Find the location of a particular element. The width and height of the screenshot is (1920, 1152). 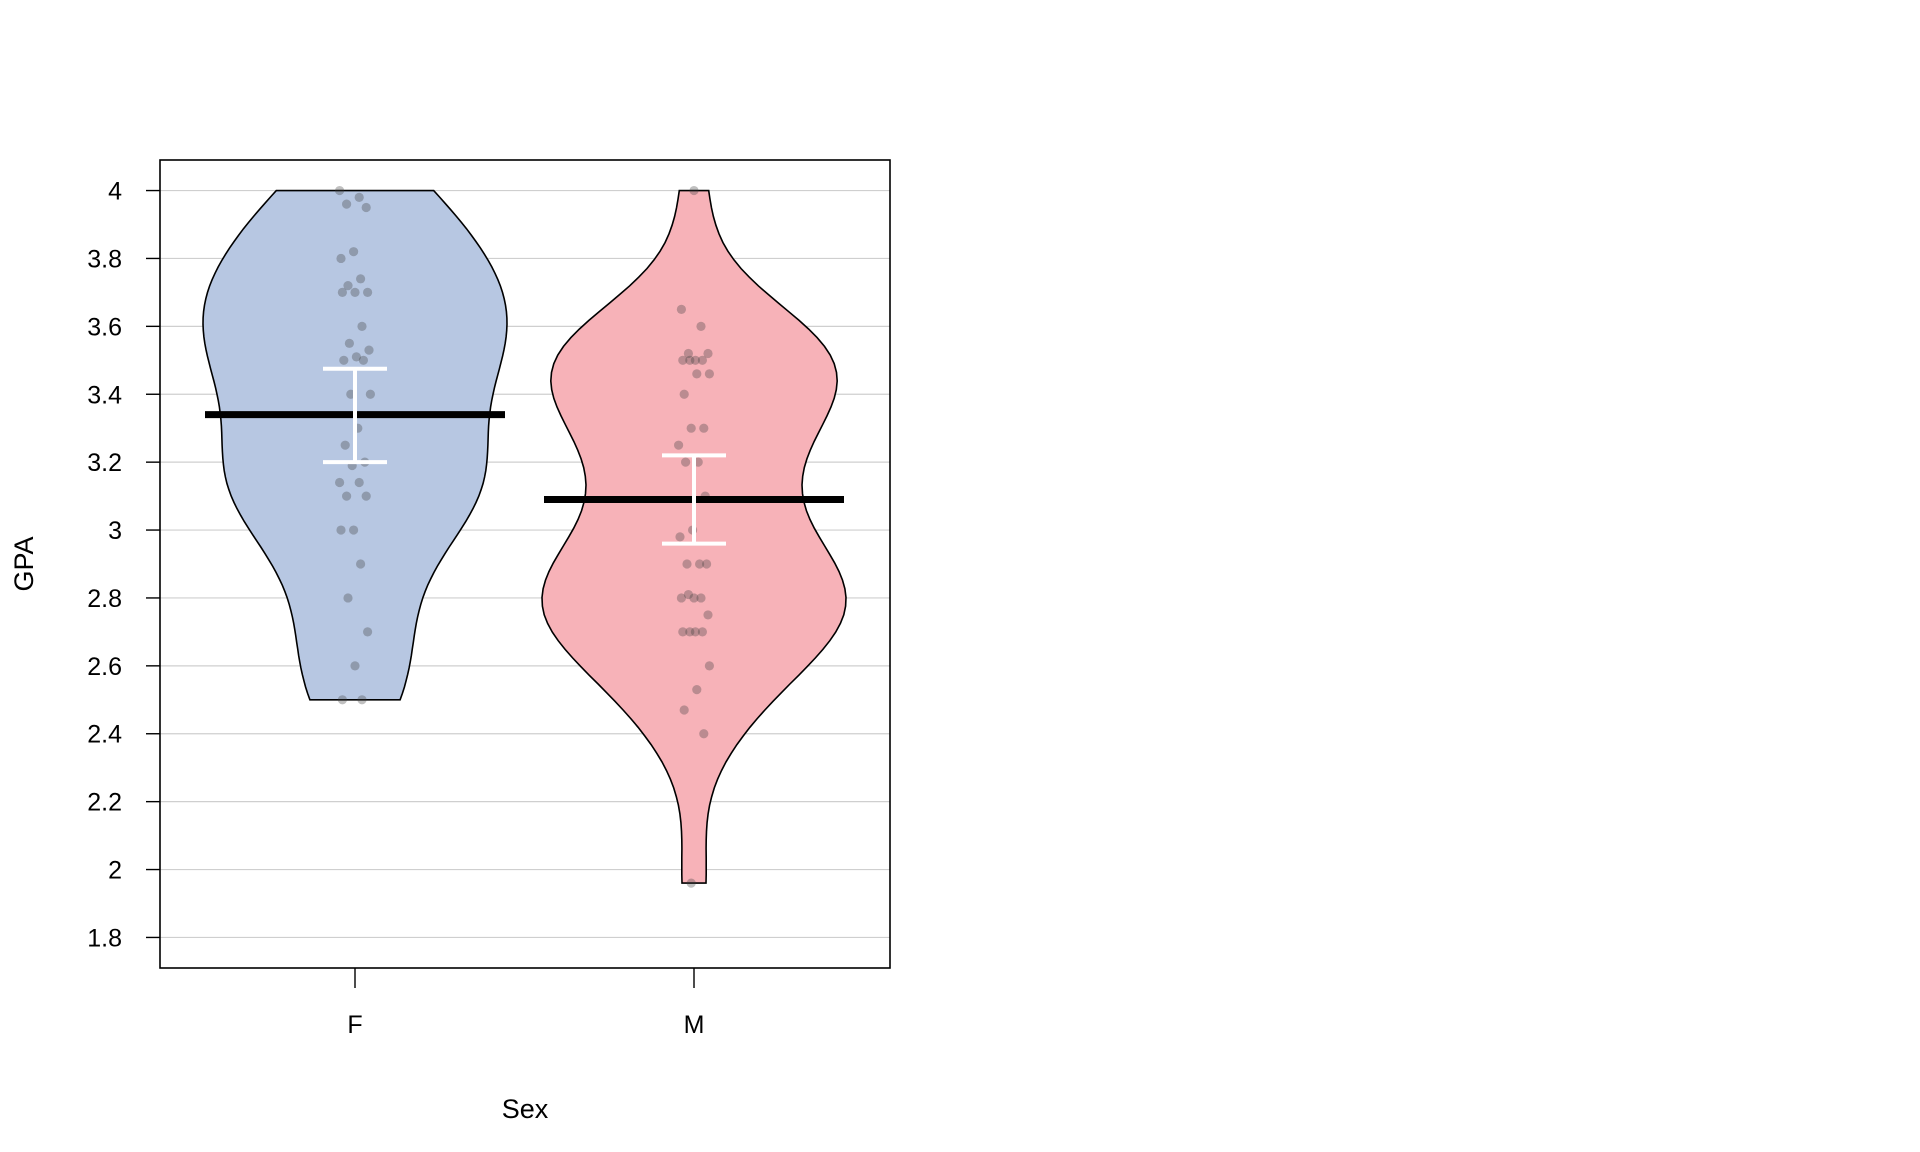

confidence-intervals is located at coordinates (524, 456).